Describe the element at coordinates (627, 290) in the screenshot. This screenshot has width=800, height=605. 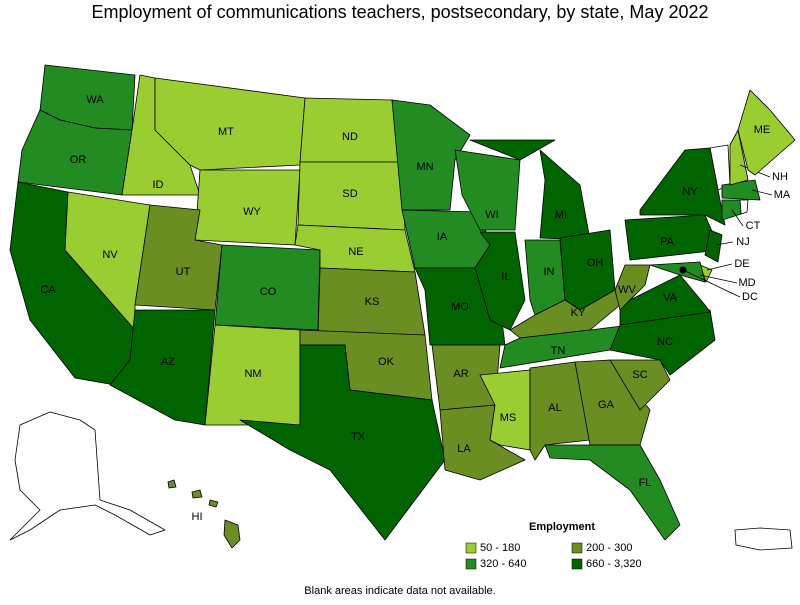
I see `state-label: WV` at that location.